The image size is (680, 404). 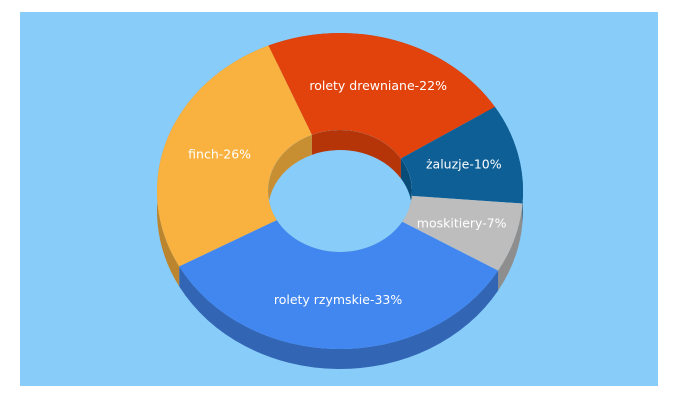 I want to click on data-label: rolety drewniane-22%, so click(x=378, y=85).